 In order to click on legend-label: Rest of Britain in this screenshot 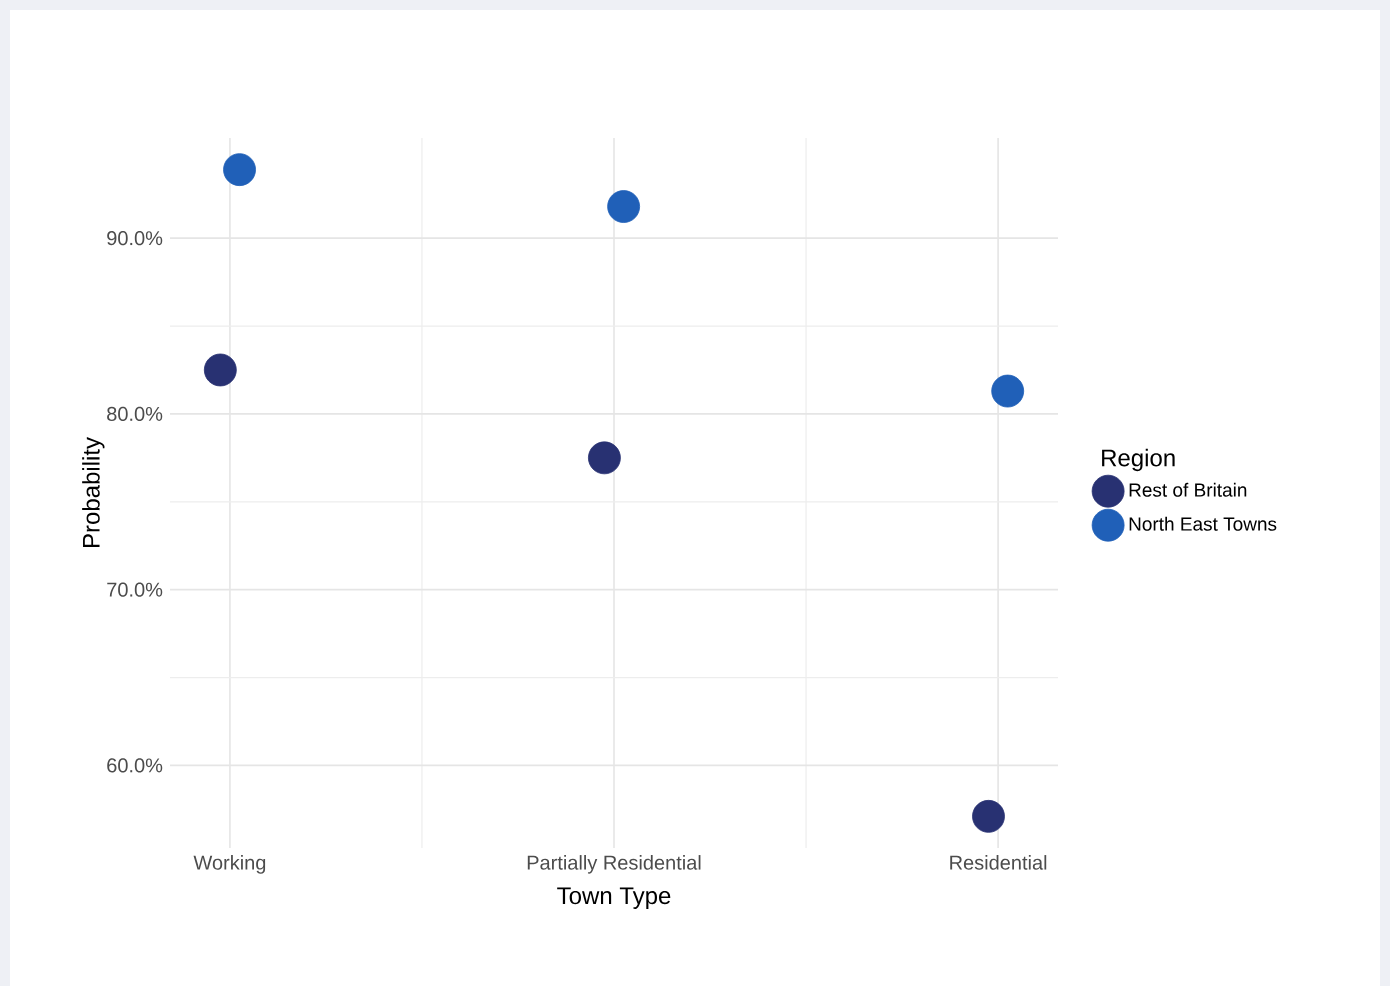, I will do `click(1188, 489)`.